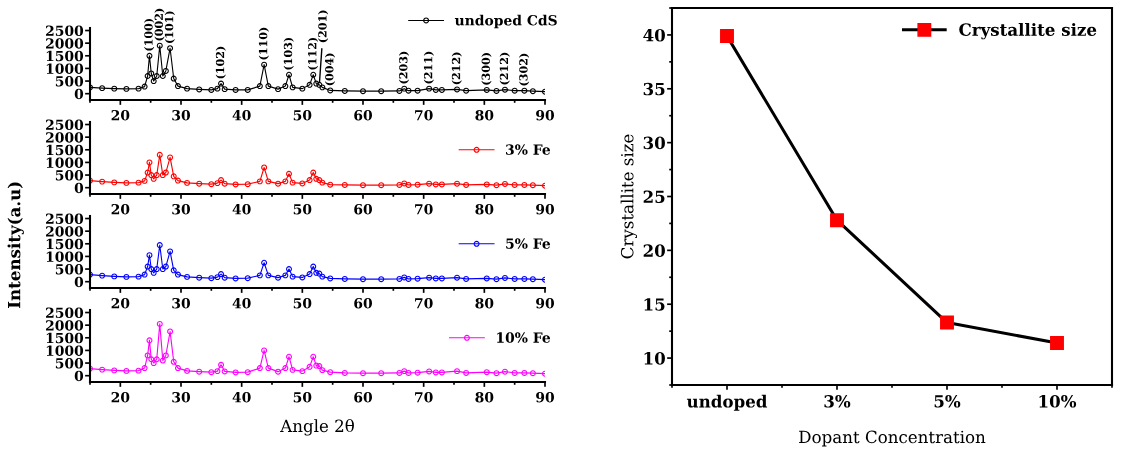 The image size is (1121, 450). Describe the element at coordinates (654, 250) in the screenshot. I see `y-tick-label: 20` at that location.